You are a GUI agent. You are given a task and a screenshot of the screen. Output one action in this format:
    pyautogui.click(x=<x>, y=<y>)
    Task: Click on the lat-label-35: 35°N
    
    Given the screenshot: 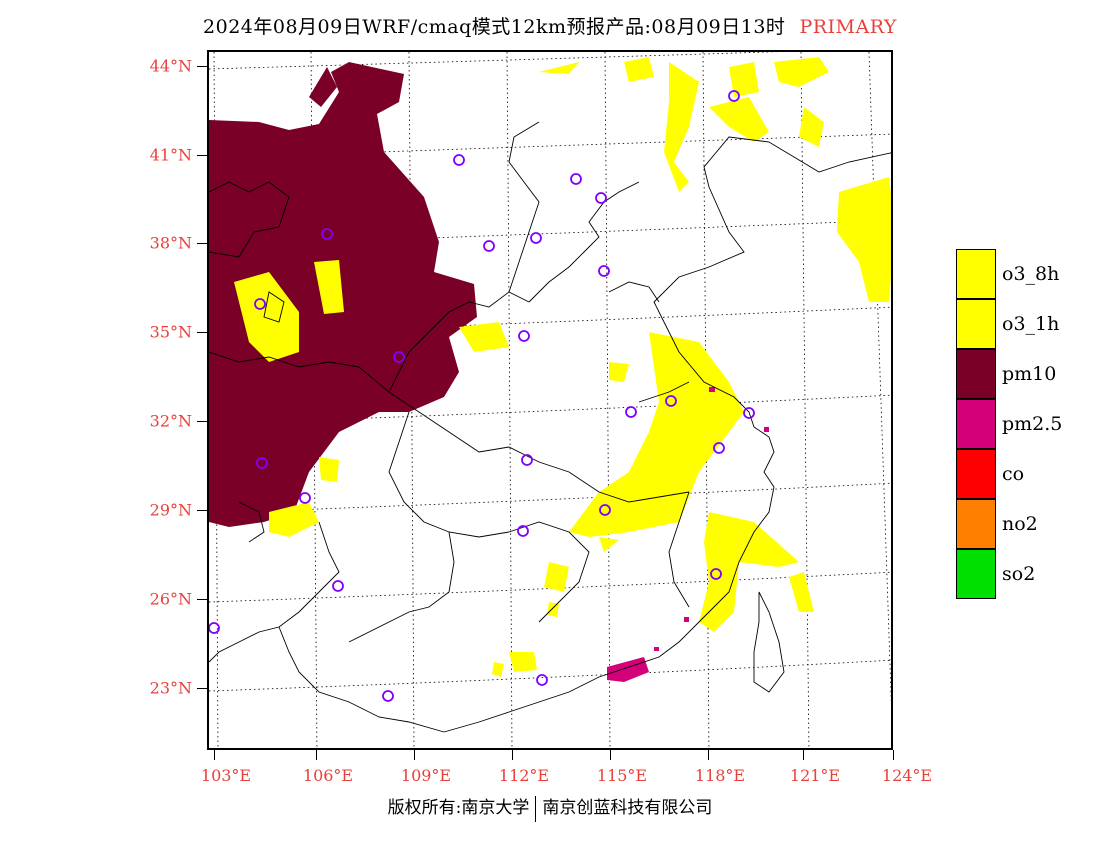 What is the action you would take?
    pyautogui.click(x=170, y=332)
    